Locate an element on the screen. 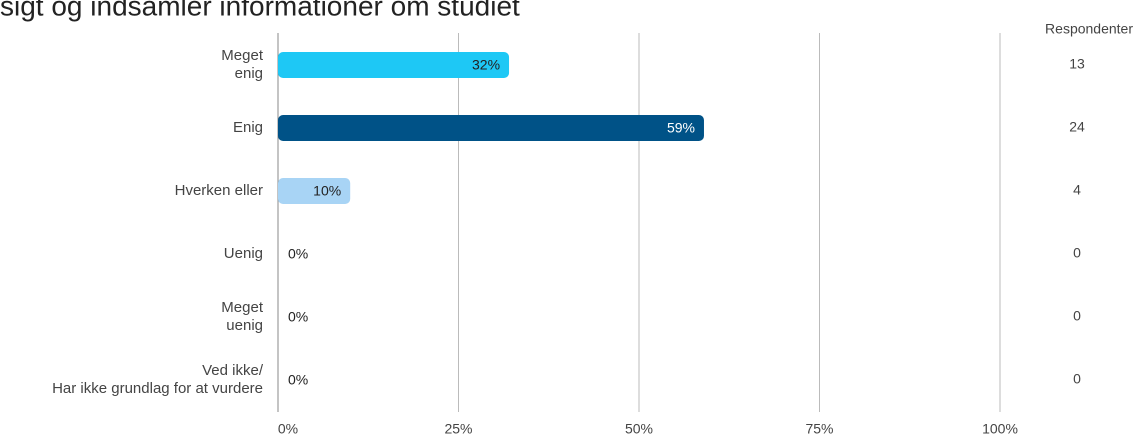 The image size is (1136, 437). respondents-value: 24 is located at coordinates (1077, 127).